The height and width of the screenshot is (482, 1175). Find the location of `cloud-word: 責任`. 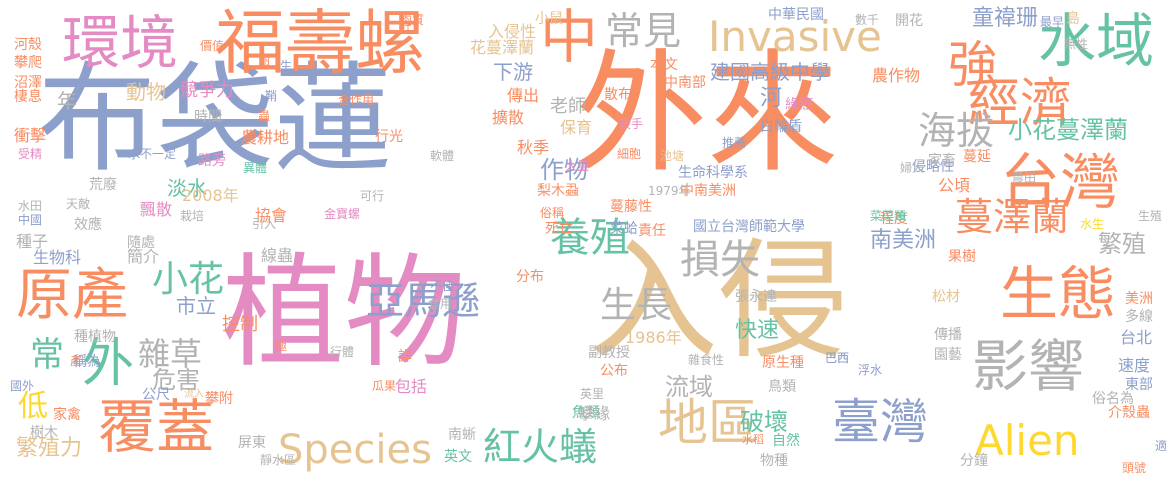

cloud-word: 責任 is located at coordinates (652, 231).